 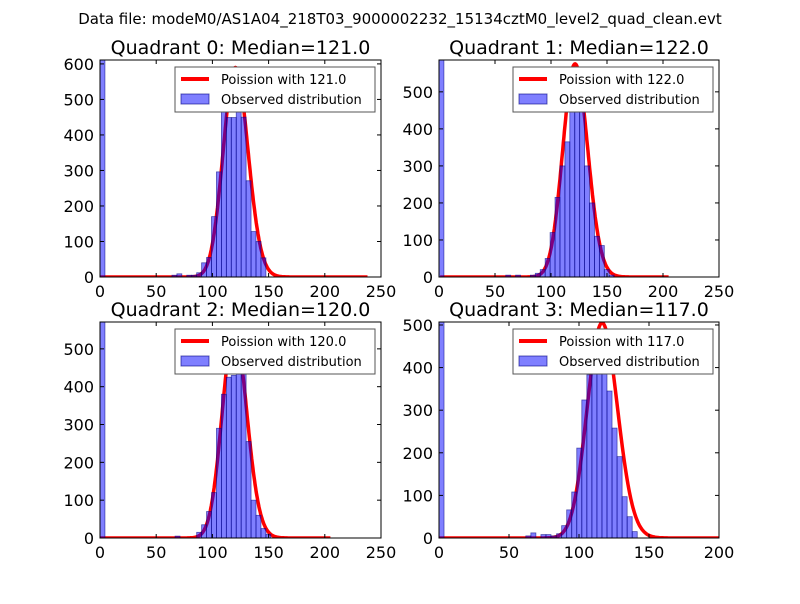 What do you see at coordinates (275, 89) in the screenshot?
I see `legend: Poission with 121.0 Observed distribution` at bounding box center [275, 89].